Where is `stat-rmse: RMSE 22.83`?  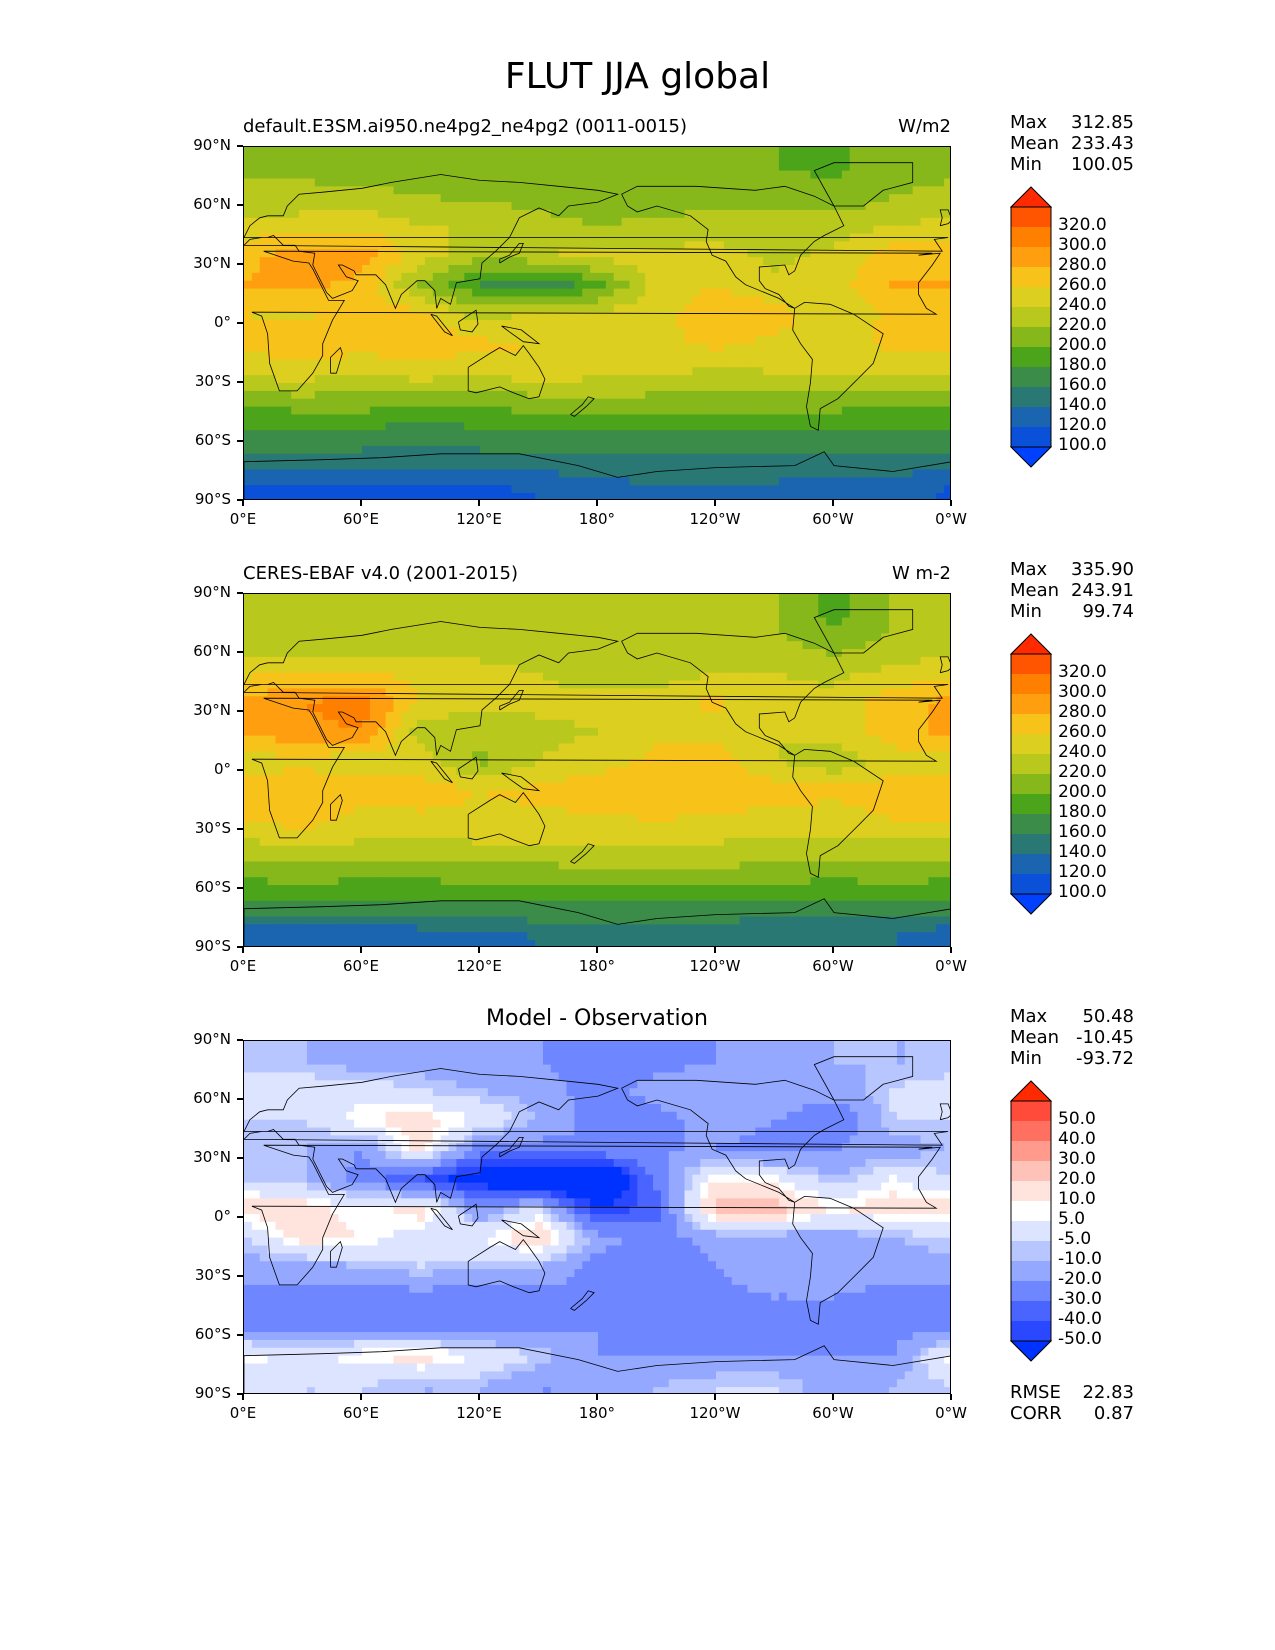
stat-rmse: RMSE 22.83 is located at coordinates (1072, 1392).